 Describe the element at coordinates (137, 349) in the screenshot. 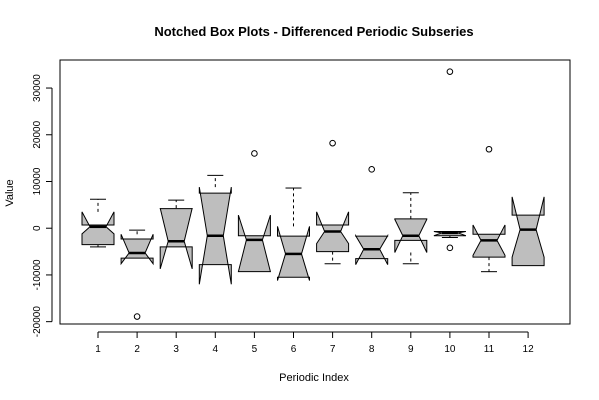

I see `x-tick-label: 2` at that location.